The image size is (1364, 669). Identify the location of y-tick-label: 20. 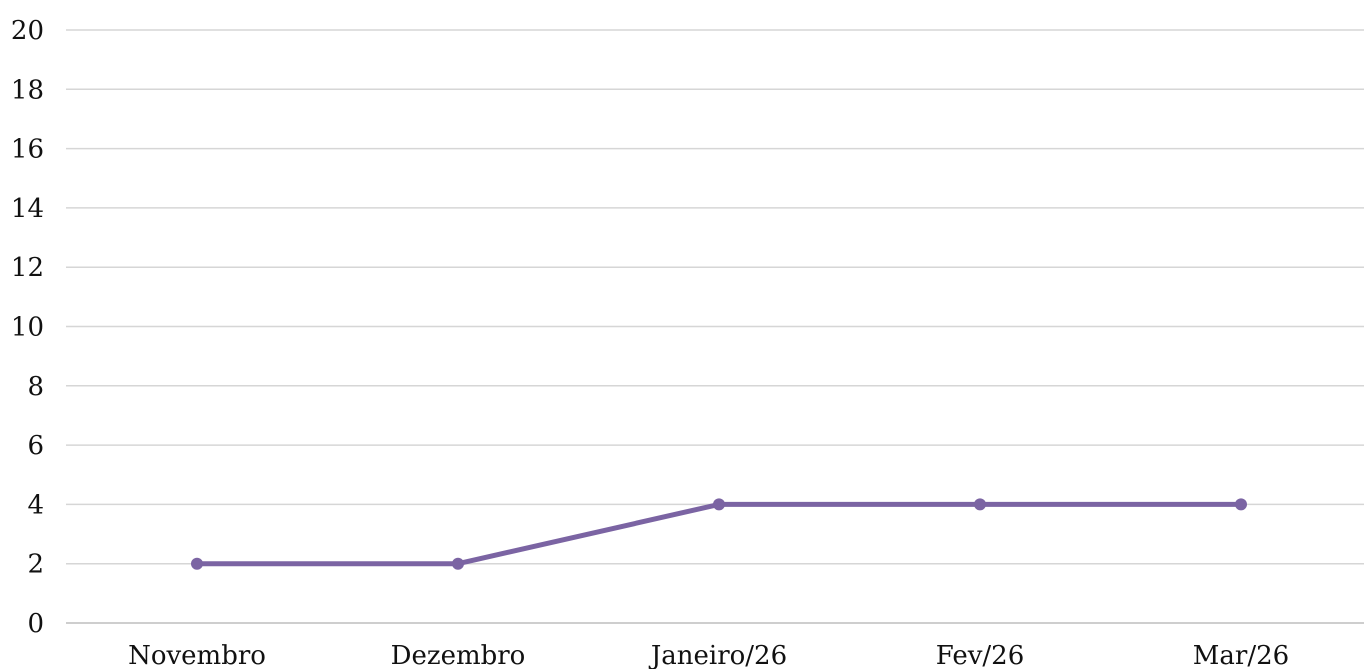
(27, 31).